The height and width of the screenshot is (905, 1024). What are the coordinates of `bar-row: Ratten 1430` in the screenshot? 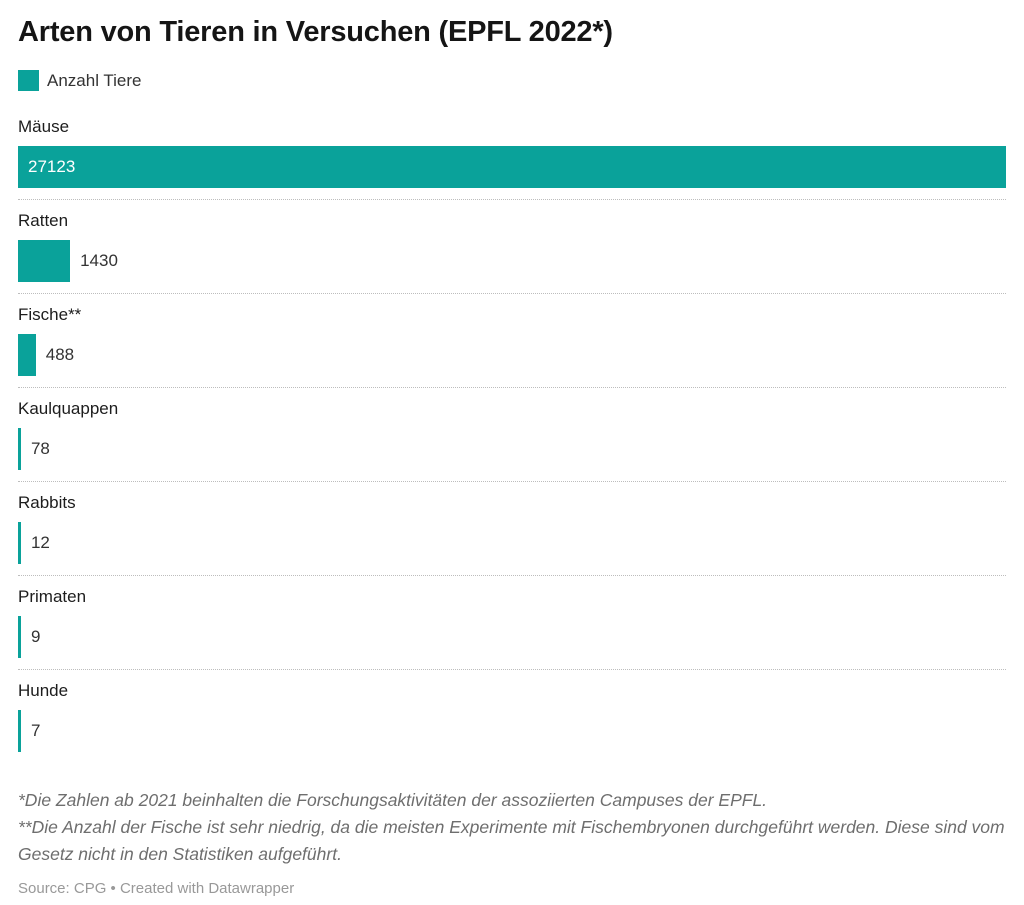 It's located at (512, 247).